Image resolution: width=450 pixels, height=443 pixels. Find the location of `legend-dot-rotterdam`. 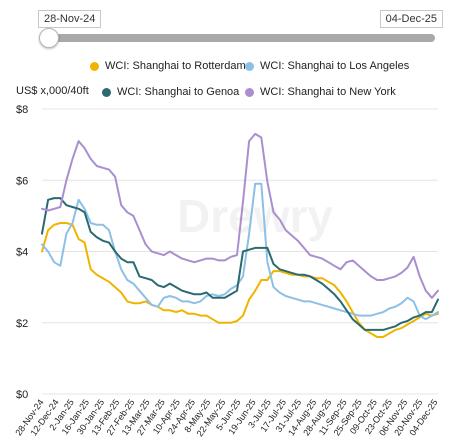

legend-dot-rotterdam is located at coordinates (94, 66).